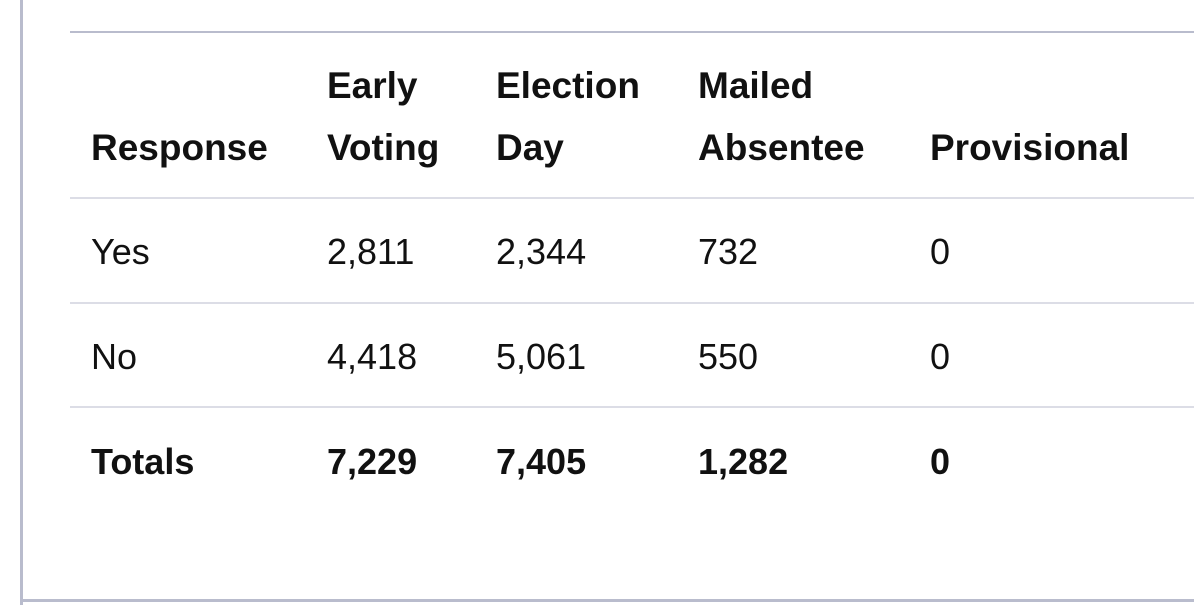 This screenshot has height=605, width=1194. I want to click on cell-text: 5,061, so click(541, 356).